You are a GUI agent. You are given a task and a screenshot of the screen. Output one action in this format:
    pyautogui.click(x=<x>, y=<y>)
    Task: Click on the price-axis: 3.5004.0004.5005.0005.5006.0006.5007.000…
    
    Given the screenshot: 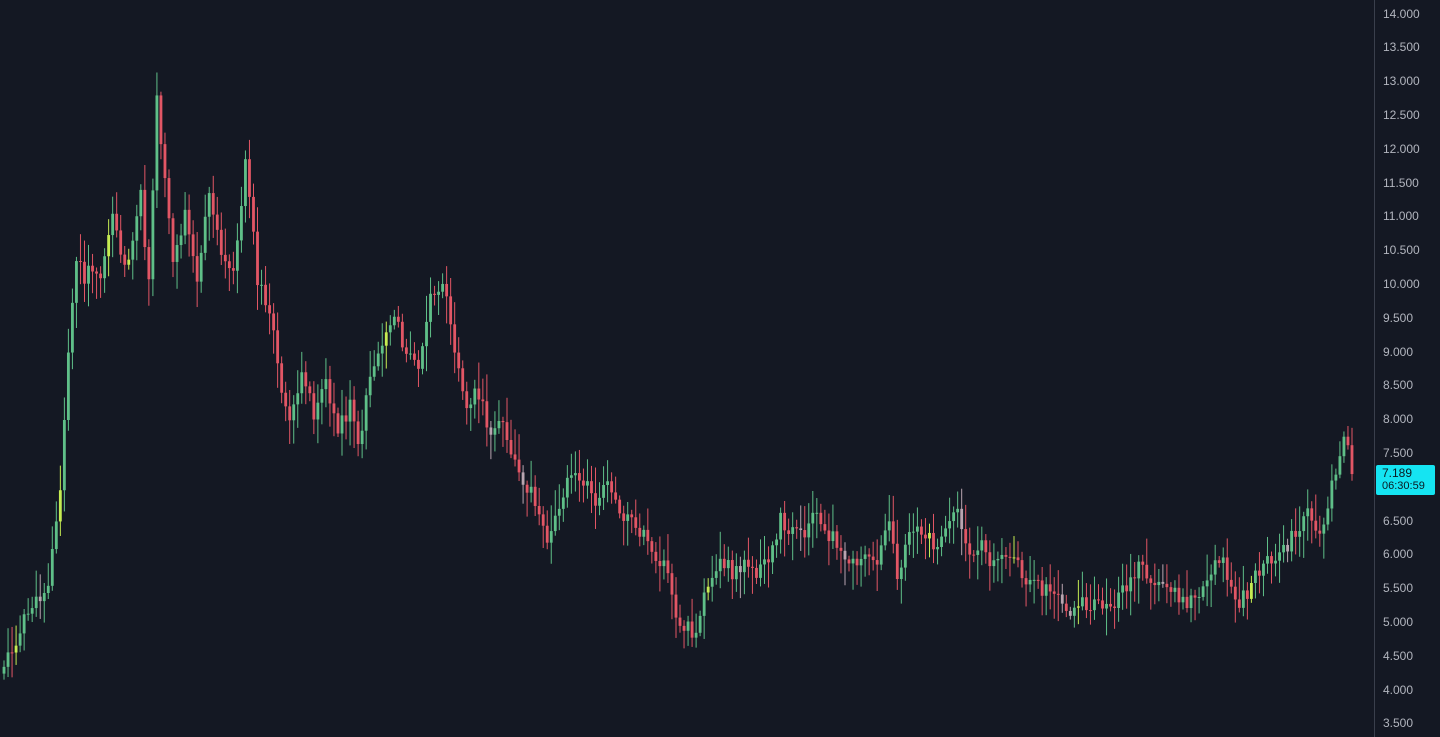 What is the action you would take?
    pyautogui.click(x=1407, y=368)
    